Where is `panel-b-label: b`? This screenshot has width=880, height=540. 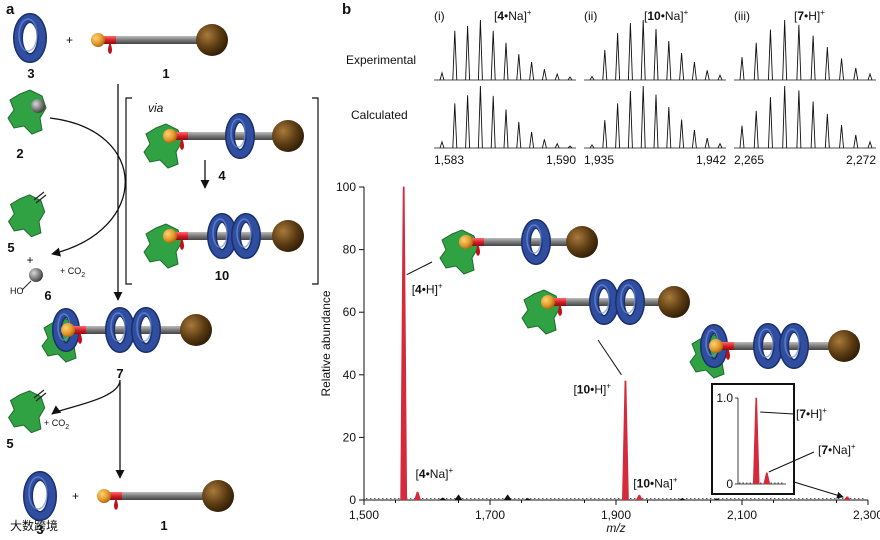 panel-b-label: b is located at coordinates (346, 9).